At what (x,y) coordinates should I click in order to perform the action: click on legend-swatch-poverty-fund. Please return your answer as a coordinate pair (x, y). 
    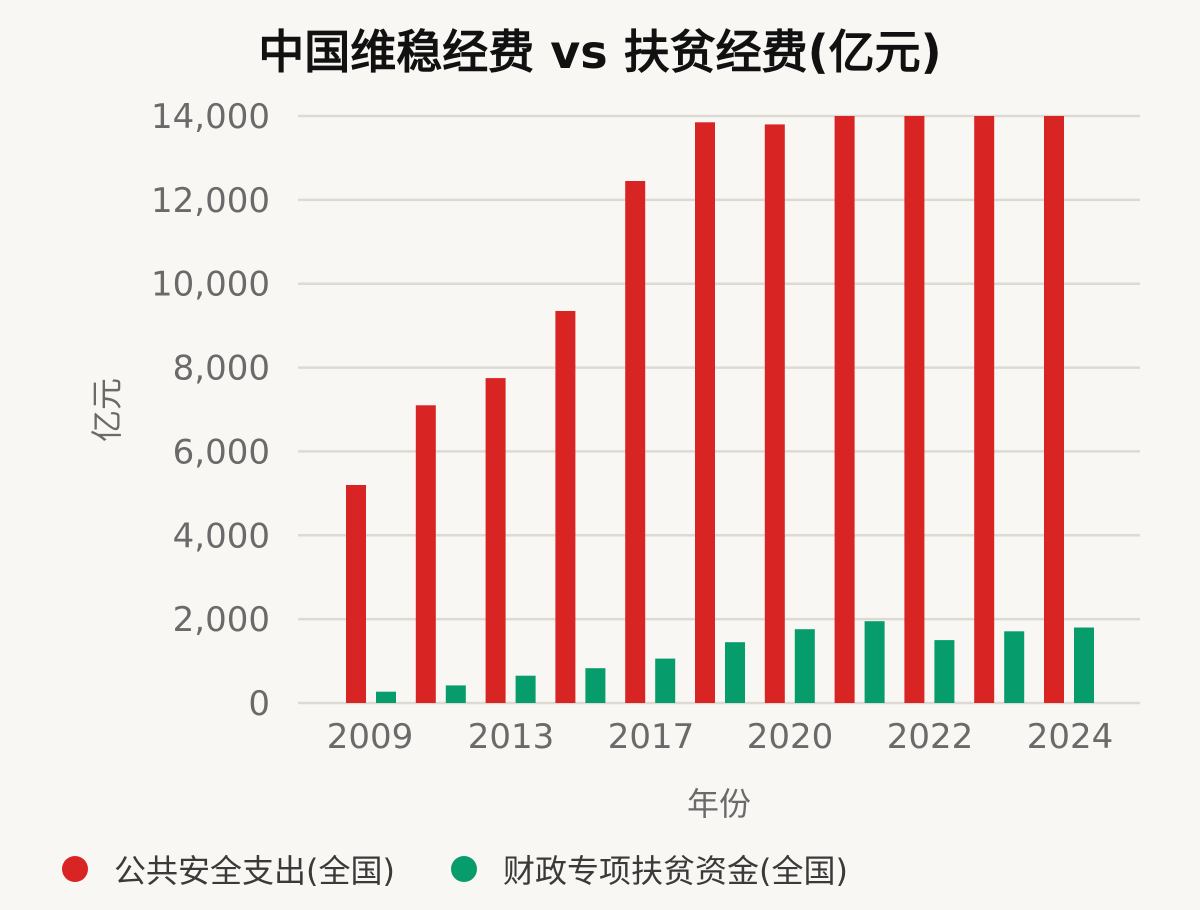
    Looking at the image, I should click on (463, 869).